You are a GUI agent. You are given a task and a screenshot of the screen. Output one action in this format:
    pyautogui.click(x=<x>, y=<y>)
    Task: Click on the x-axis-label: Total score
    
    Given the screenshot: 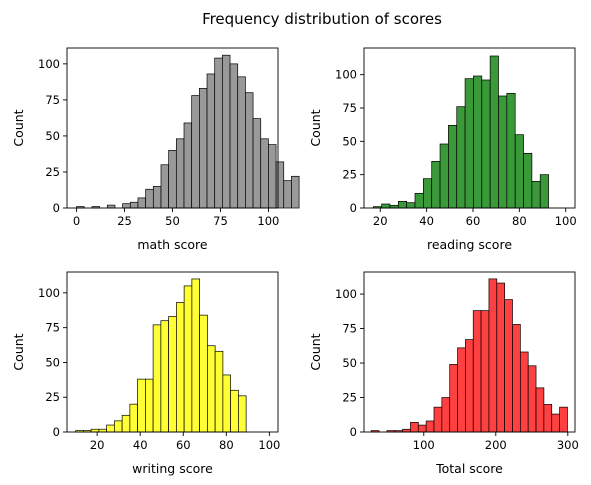 What is the action you would take?
    pyautogui.click(x=469, y=468)
    